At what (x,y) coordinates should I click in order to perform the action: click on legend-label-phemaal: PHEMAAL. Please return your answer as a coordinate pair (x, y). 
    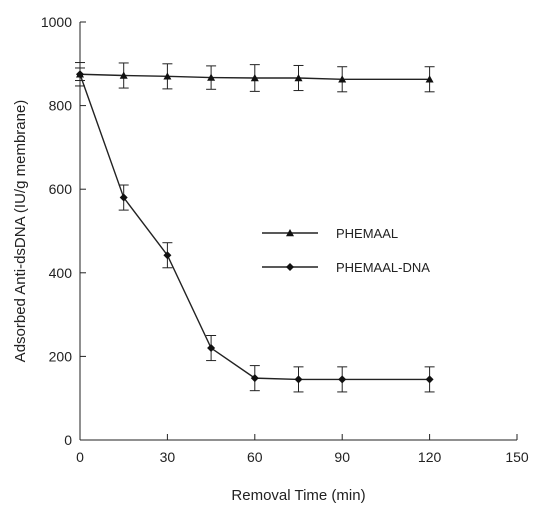
    Looking at the image, I should click on (367, 233).